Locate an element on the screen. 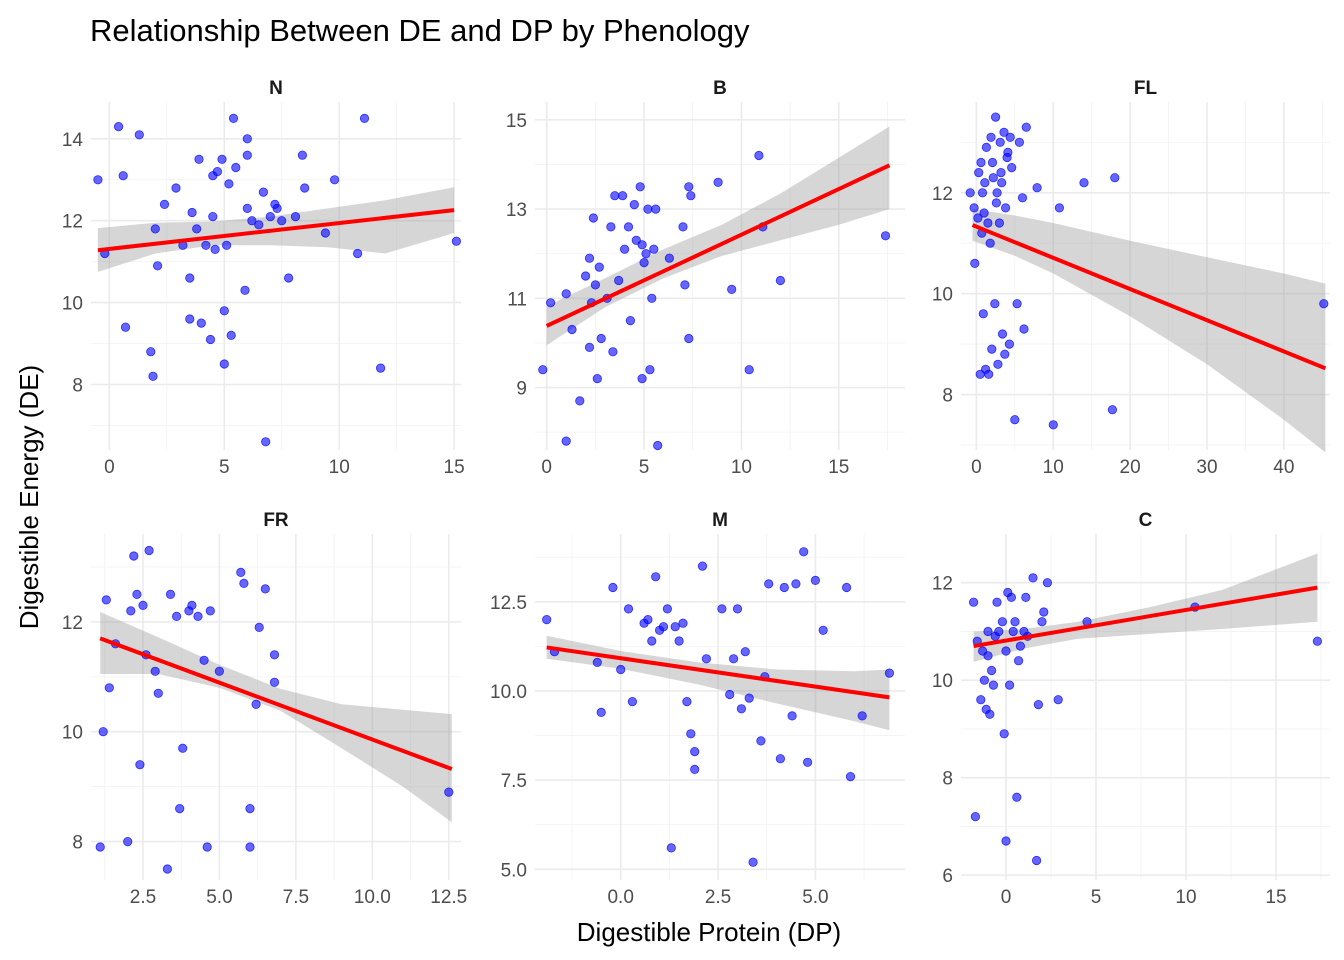  x-tick-label: 0.0 is located at coordinates (620, 897).